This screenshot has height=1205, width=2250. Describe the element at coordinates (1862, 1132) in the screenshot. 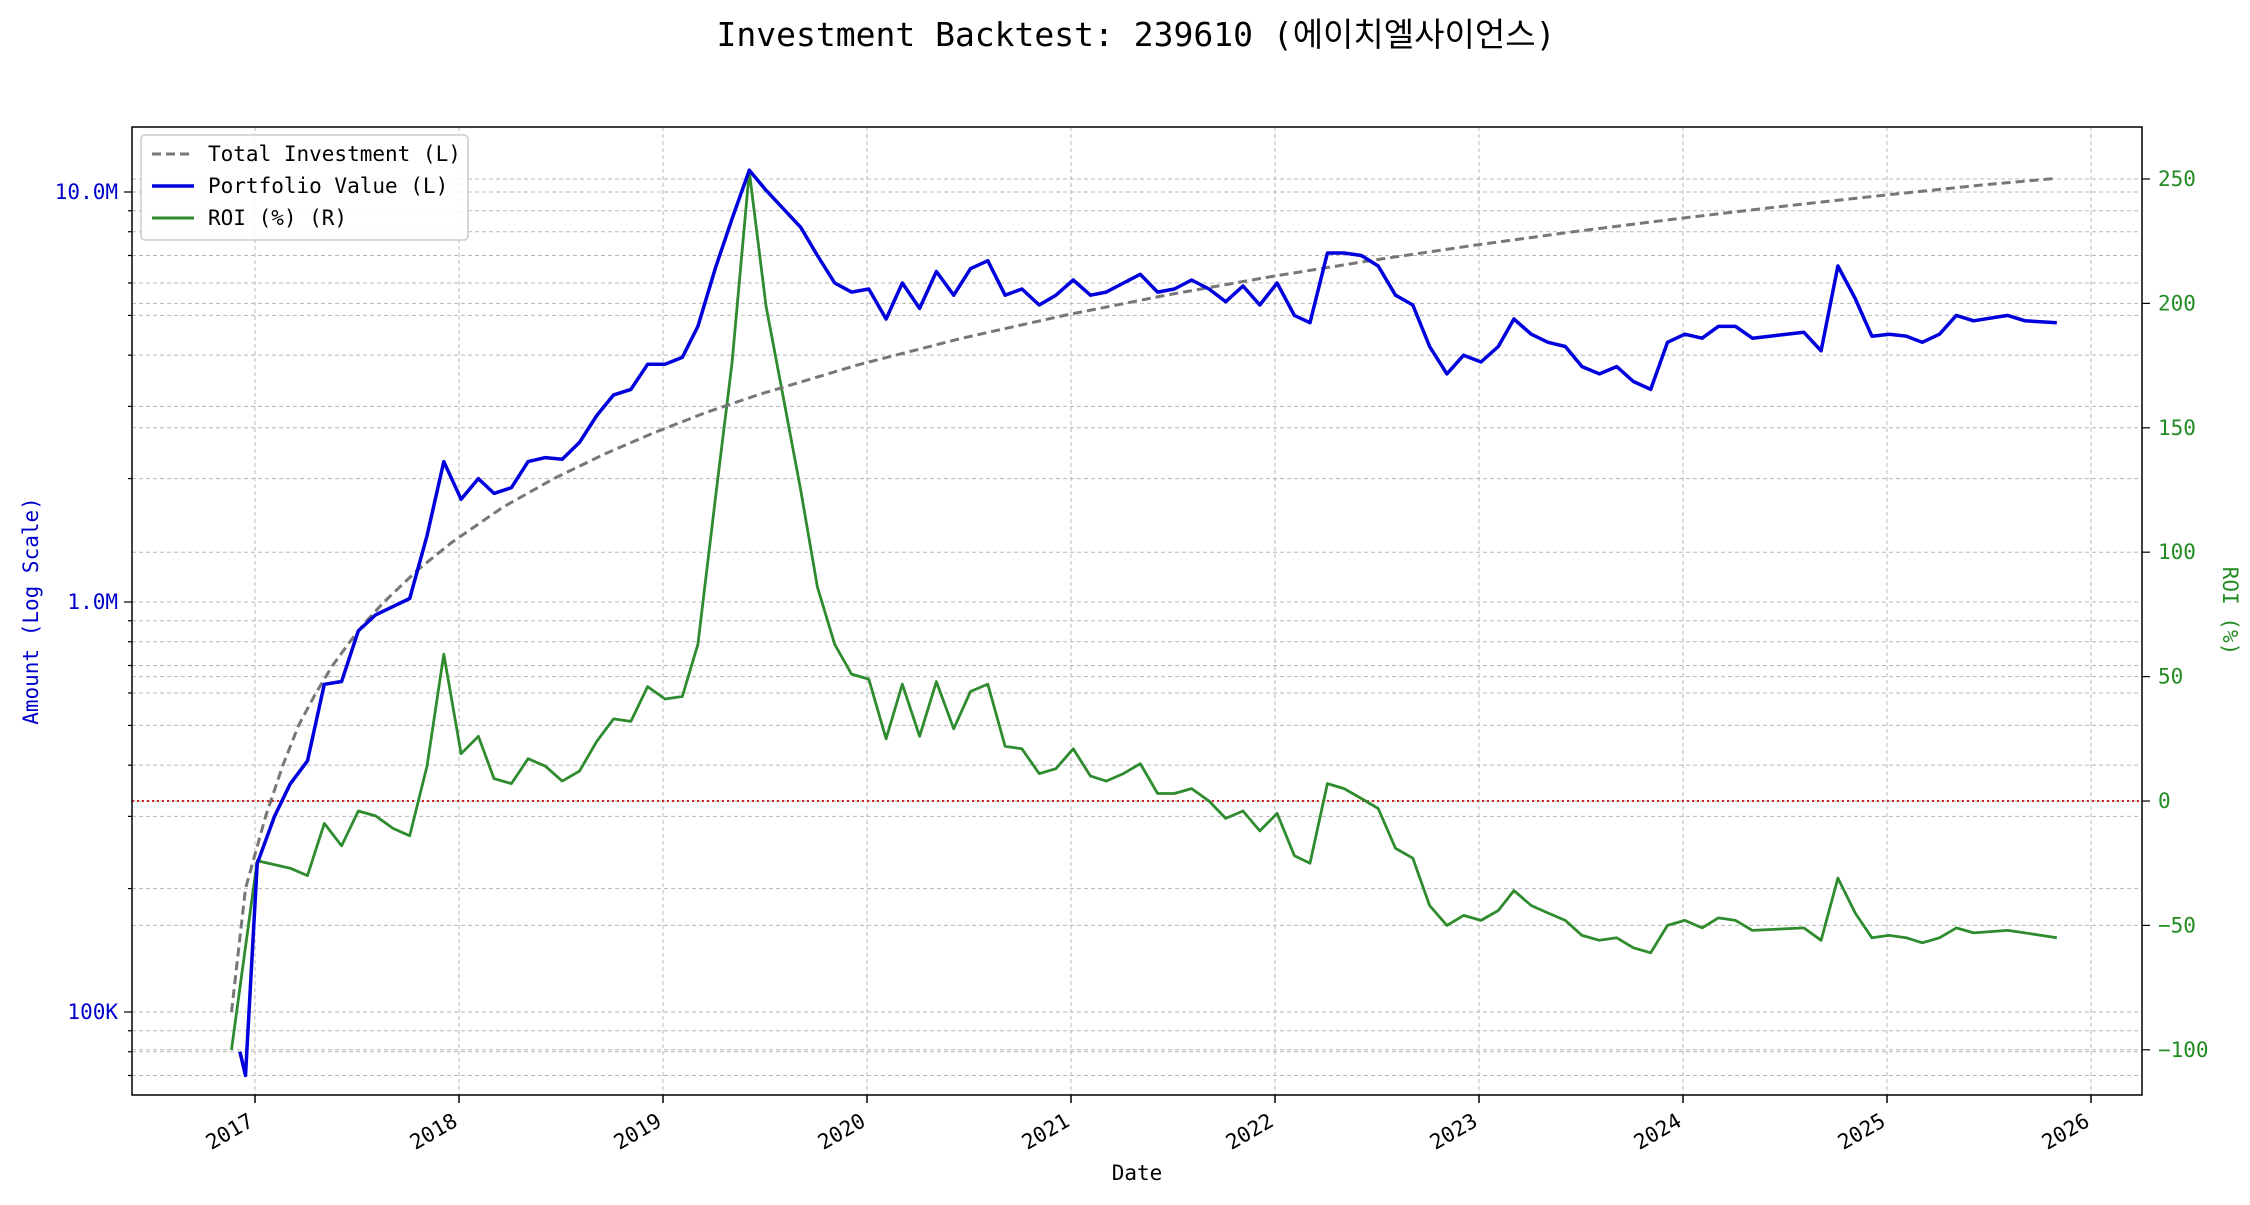

I see `x-tick-label: 2025` at that location.